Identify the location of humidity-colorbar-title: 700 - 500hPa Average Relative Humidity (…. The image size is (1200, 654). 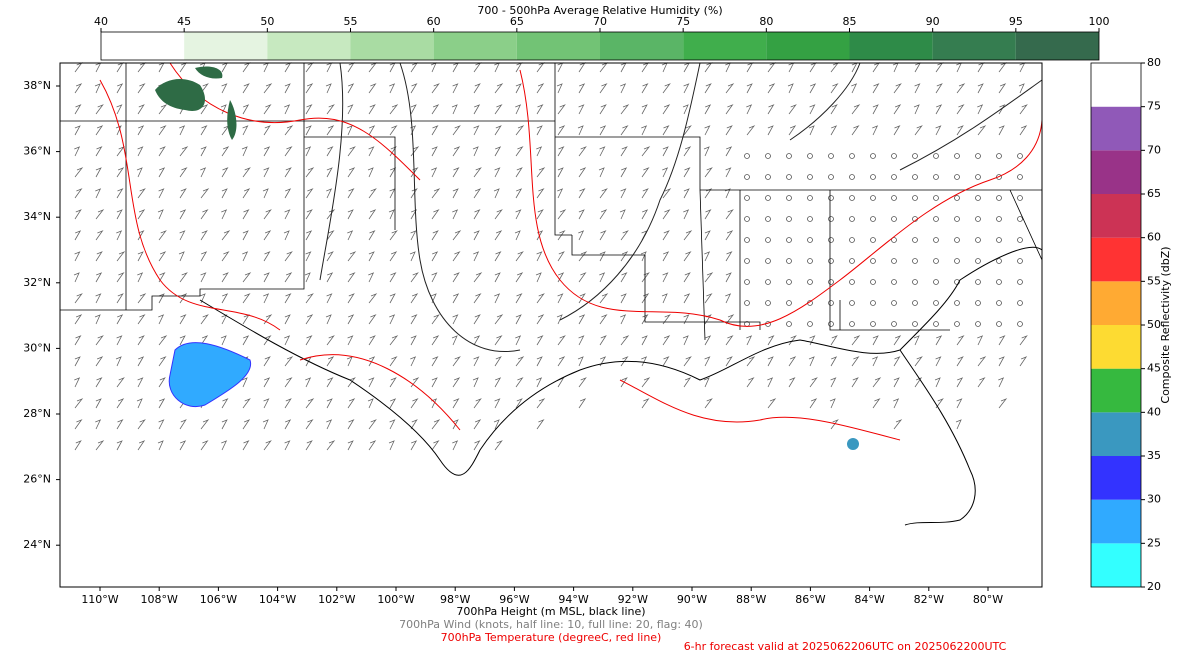
(599, 10).